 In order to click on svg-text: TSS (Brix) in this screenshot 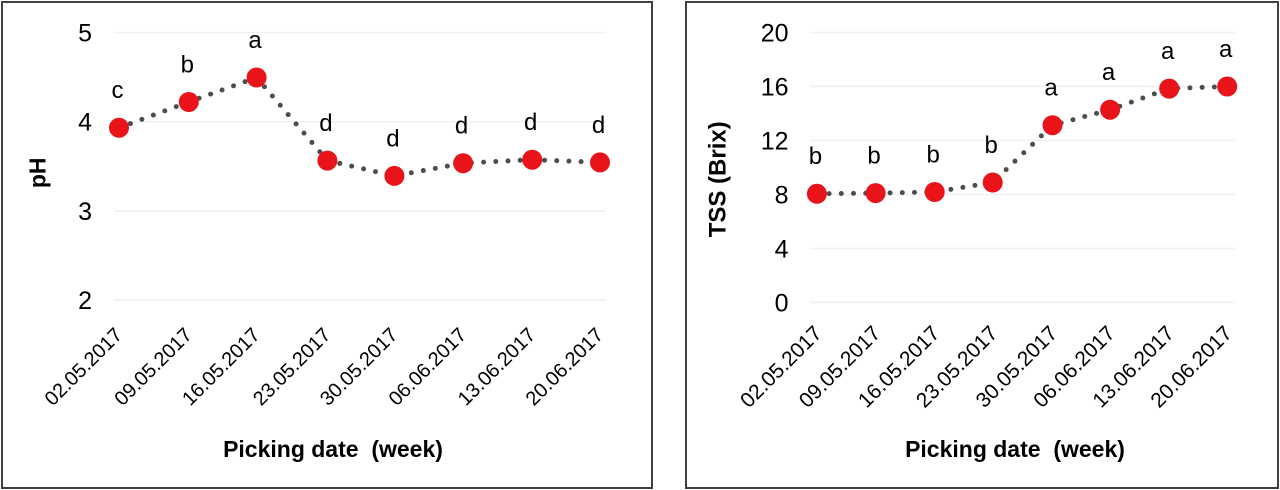, I will do `click(717, 179)`.